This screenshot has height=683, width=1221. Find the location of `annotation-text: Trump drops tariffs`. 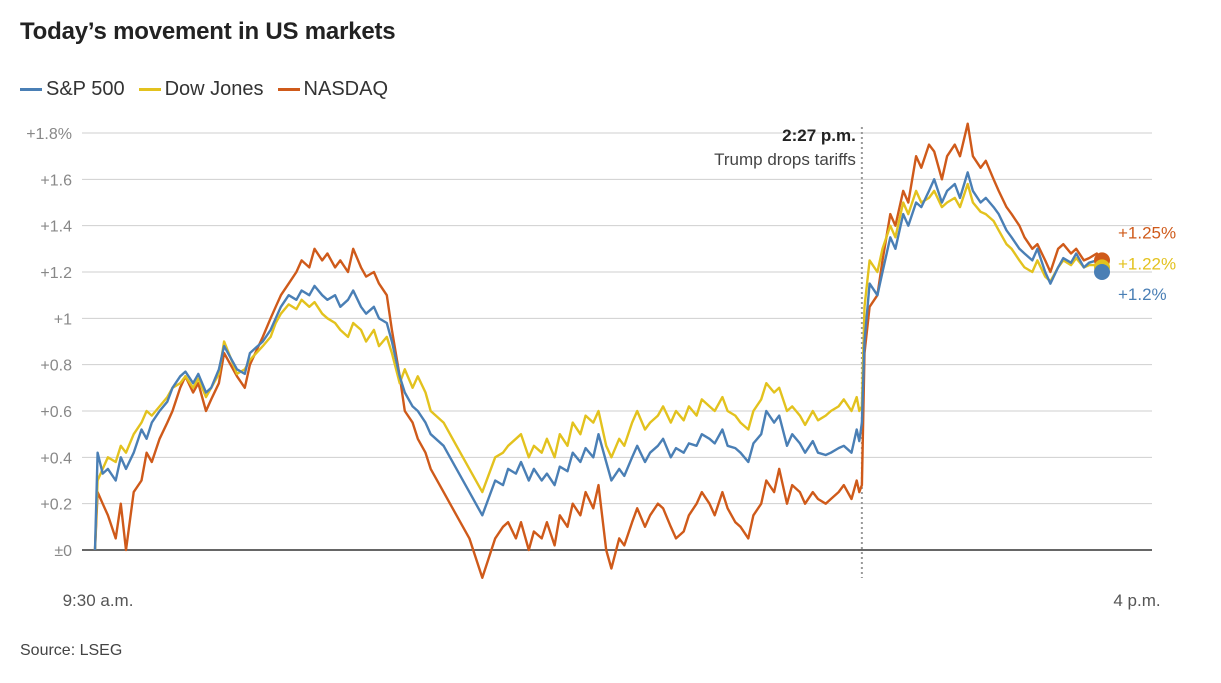

annotation-text: Trump drops tariffs is located at coordinates (785, 159).